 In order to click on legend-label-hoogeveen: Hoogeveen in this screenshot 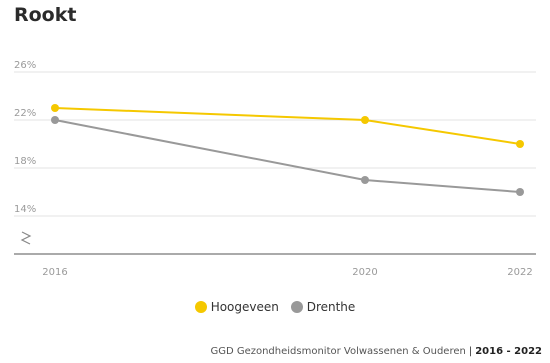, I will do `click(244, 307)`.